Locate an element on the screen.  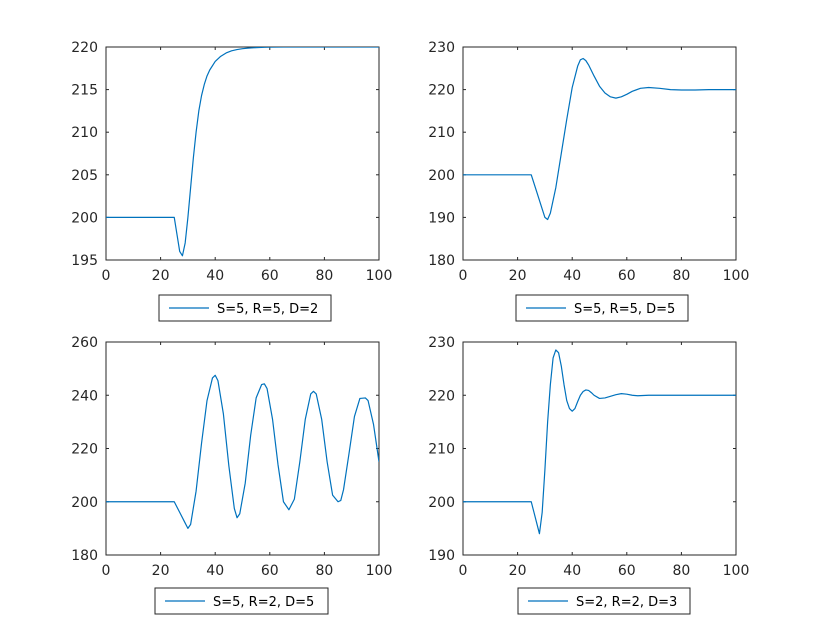
legend: S=5, R=5, D=5 is located at coordinates (602, 308).